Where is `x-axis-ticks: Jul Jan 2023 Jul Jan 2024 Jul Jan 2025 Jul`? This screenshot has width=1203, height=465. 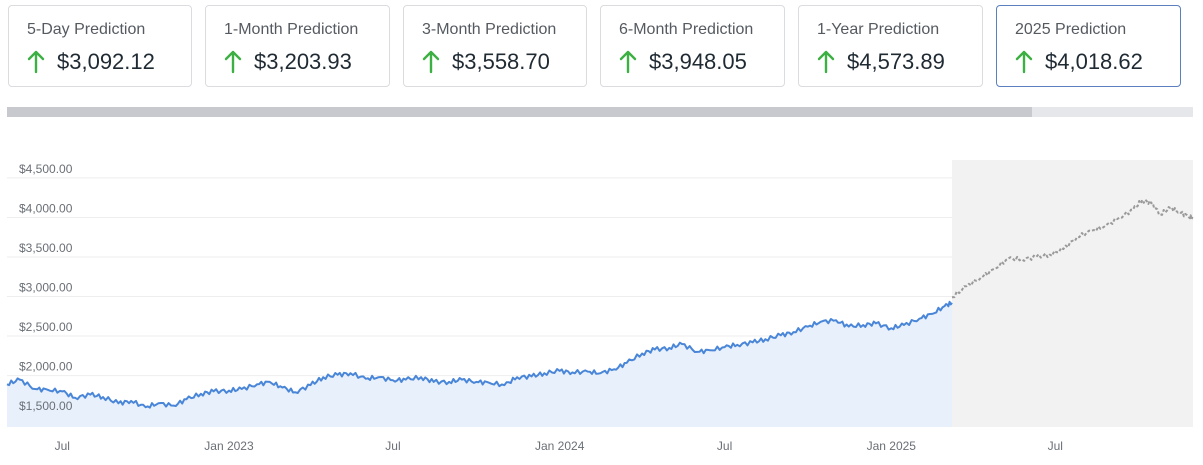
x-axis-ticks: Jul Jan 2023 Jul Jan 2024 Jul Jan 2025 Jul is located at coordinates (559, 446).